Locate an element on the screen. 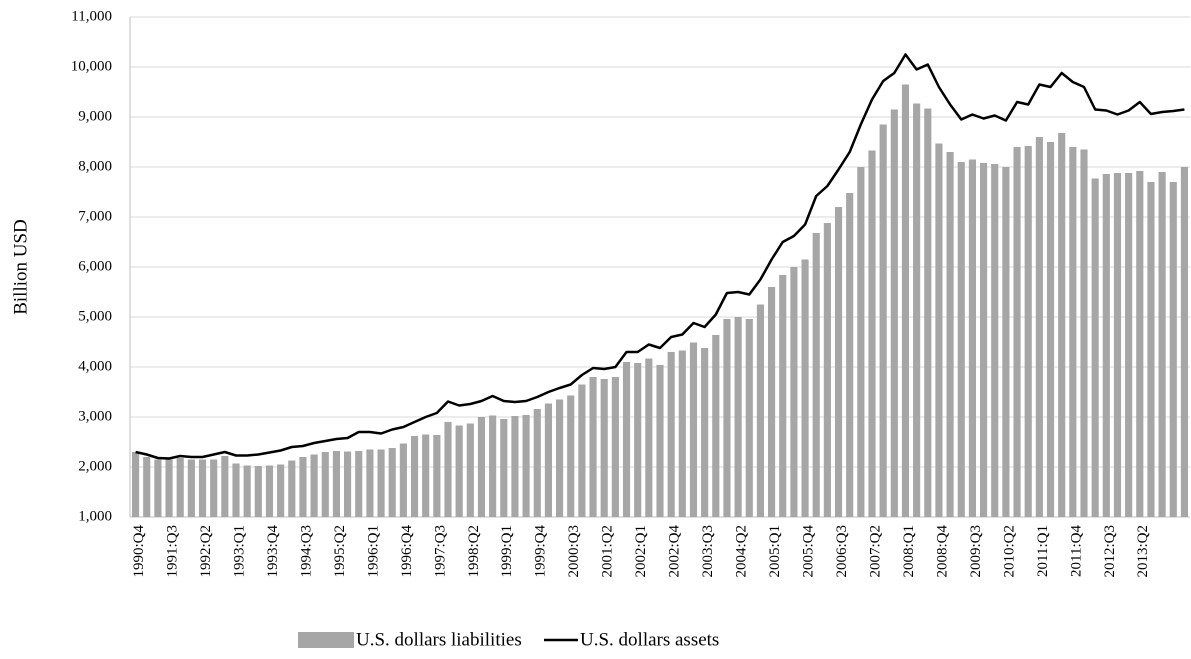  x-tick-label: 1995:Q2 is located at coordinates (340, 551).